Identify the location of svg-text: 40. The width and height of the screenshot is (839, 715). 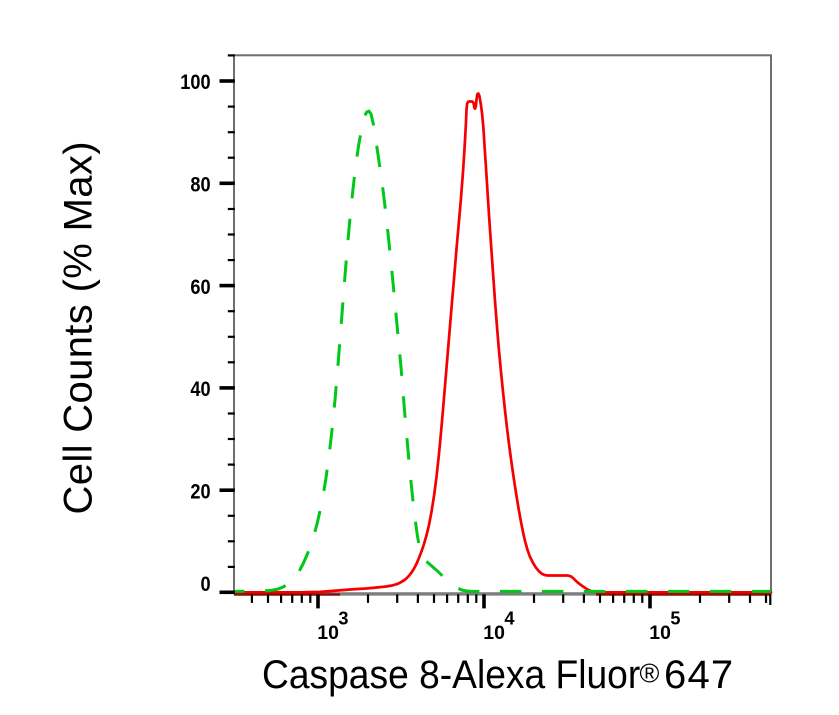
(200, 390).